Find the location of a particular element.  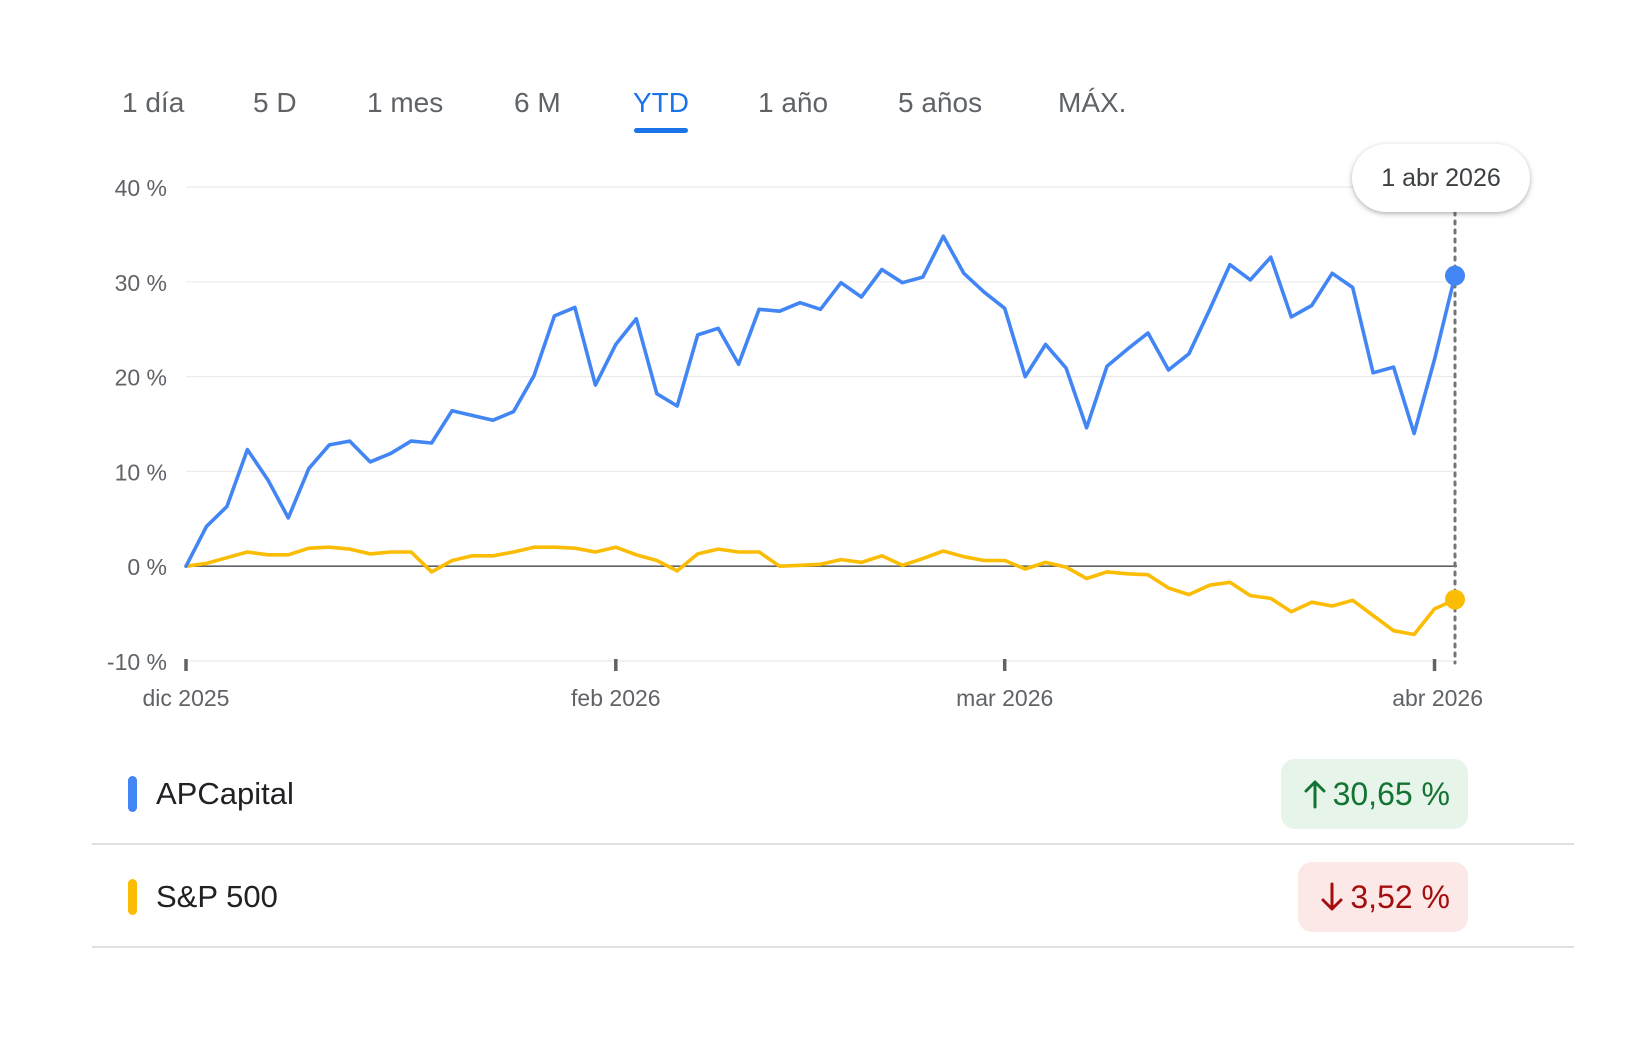

legend-row-apcapital: APCapital 30,65 % is located at coordinates (833, 794).